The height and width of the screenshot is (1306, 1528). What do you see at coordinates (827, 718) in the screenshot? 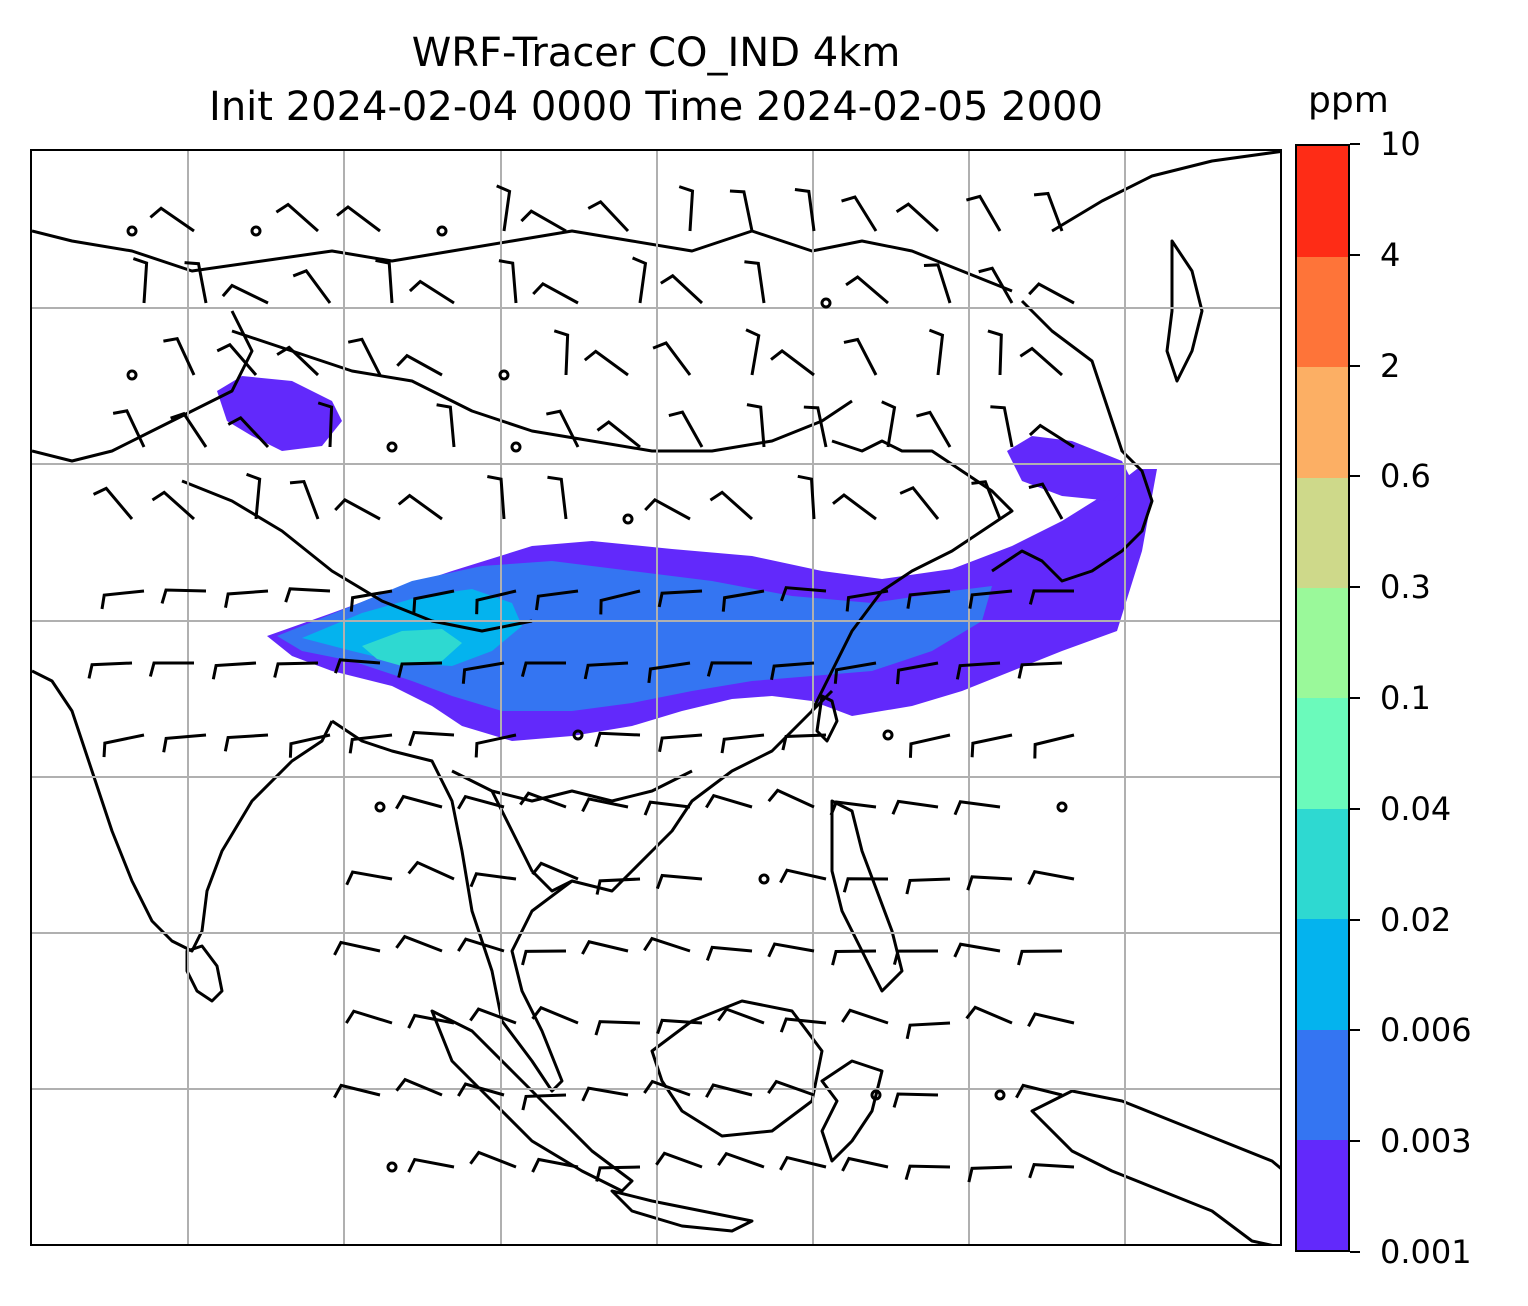
I see `coastline-taiwan` at bounding box center [827, 718].